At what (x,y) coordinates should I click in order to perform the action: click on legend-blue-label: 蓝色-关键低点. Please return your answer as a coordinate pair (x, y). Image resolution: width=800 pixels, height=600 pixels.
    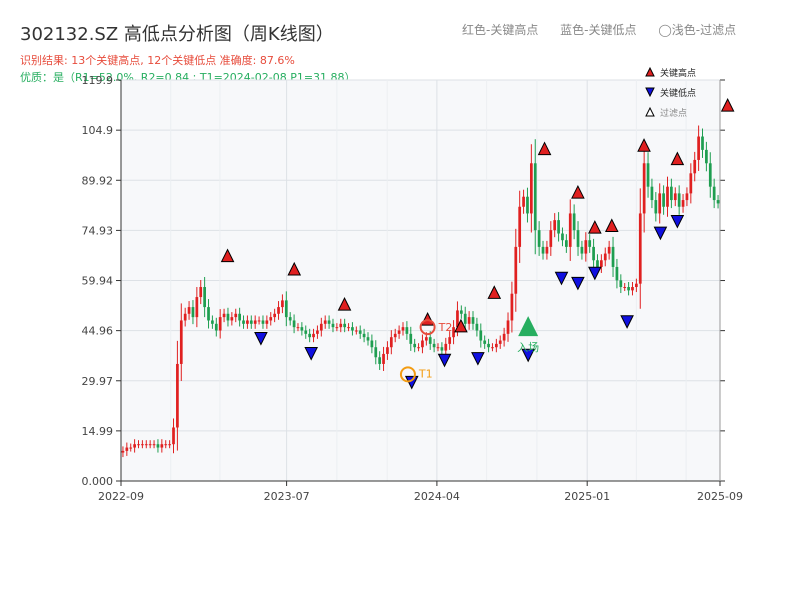
    Looking at the image, I should click on (598, 30).